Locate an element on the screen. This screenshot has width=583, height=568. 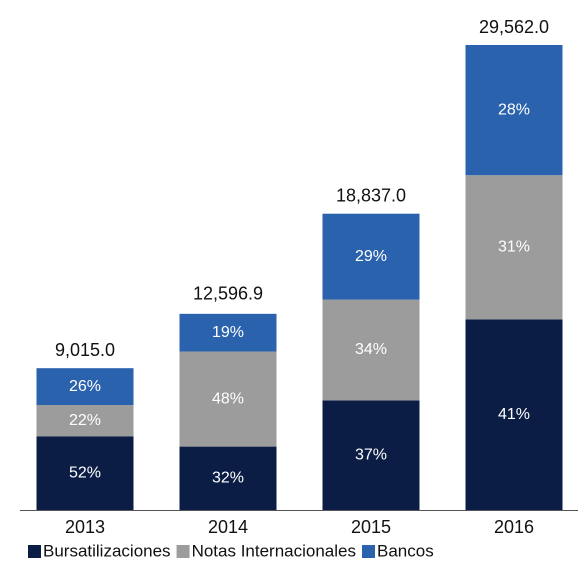
segment-label: 41% is located at coordinates (514, 414).